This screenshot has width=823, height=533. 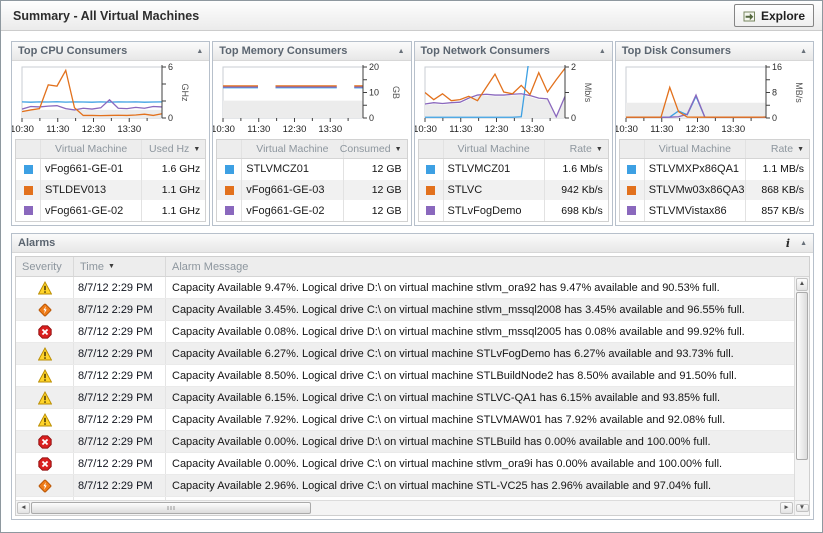 I want to click on page-header: Summary - All Virtual Machines Explore, so click(x=411, y=16).